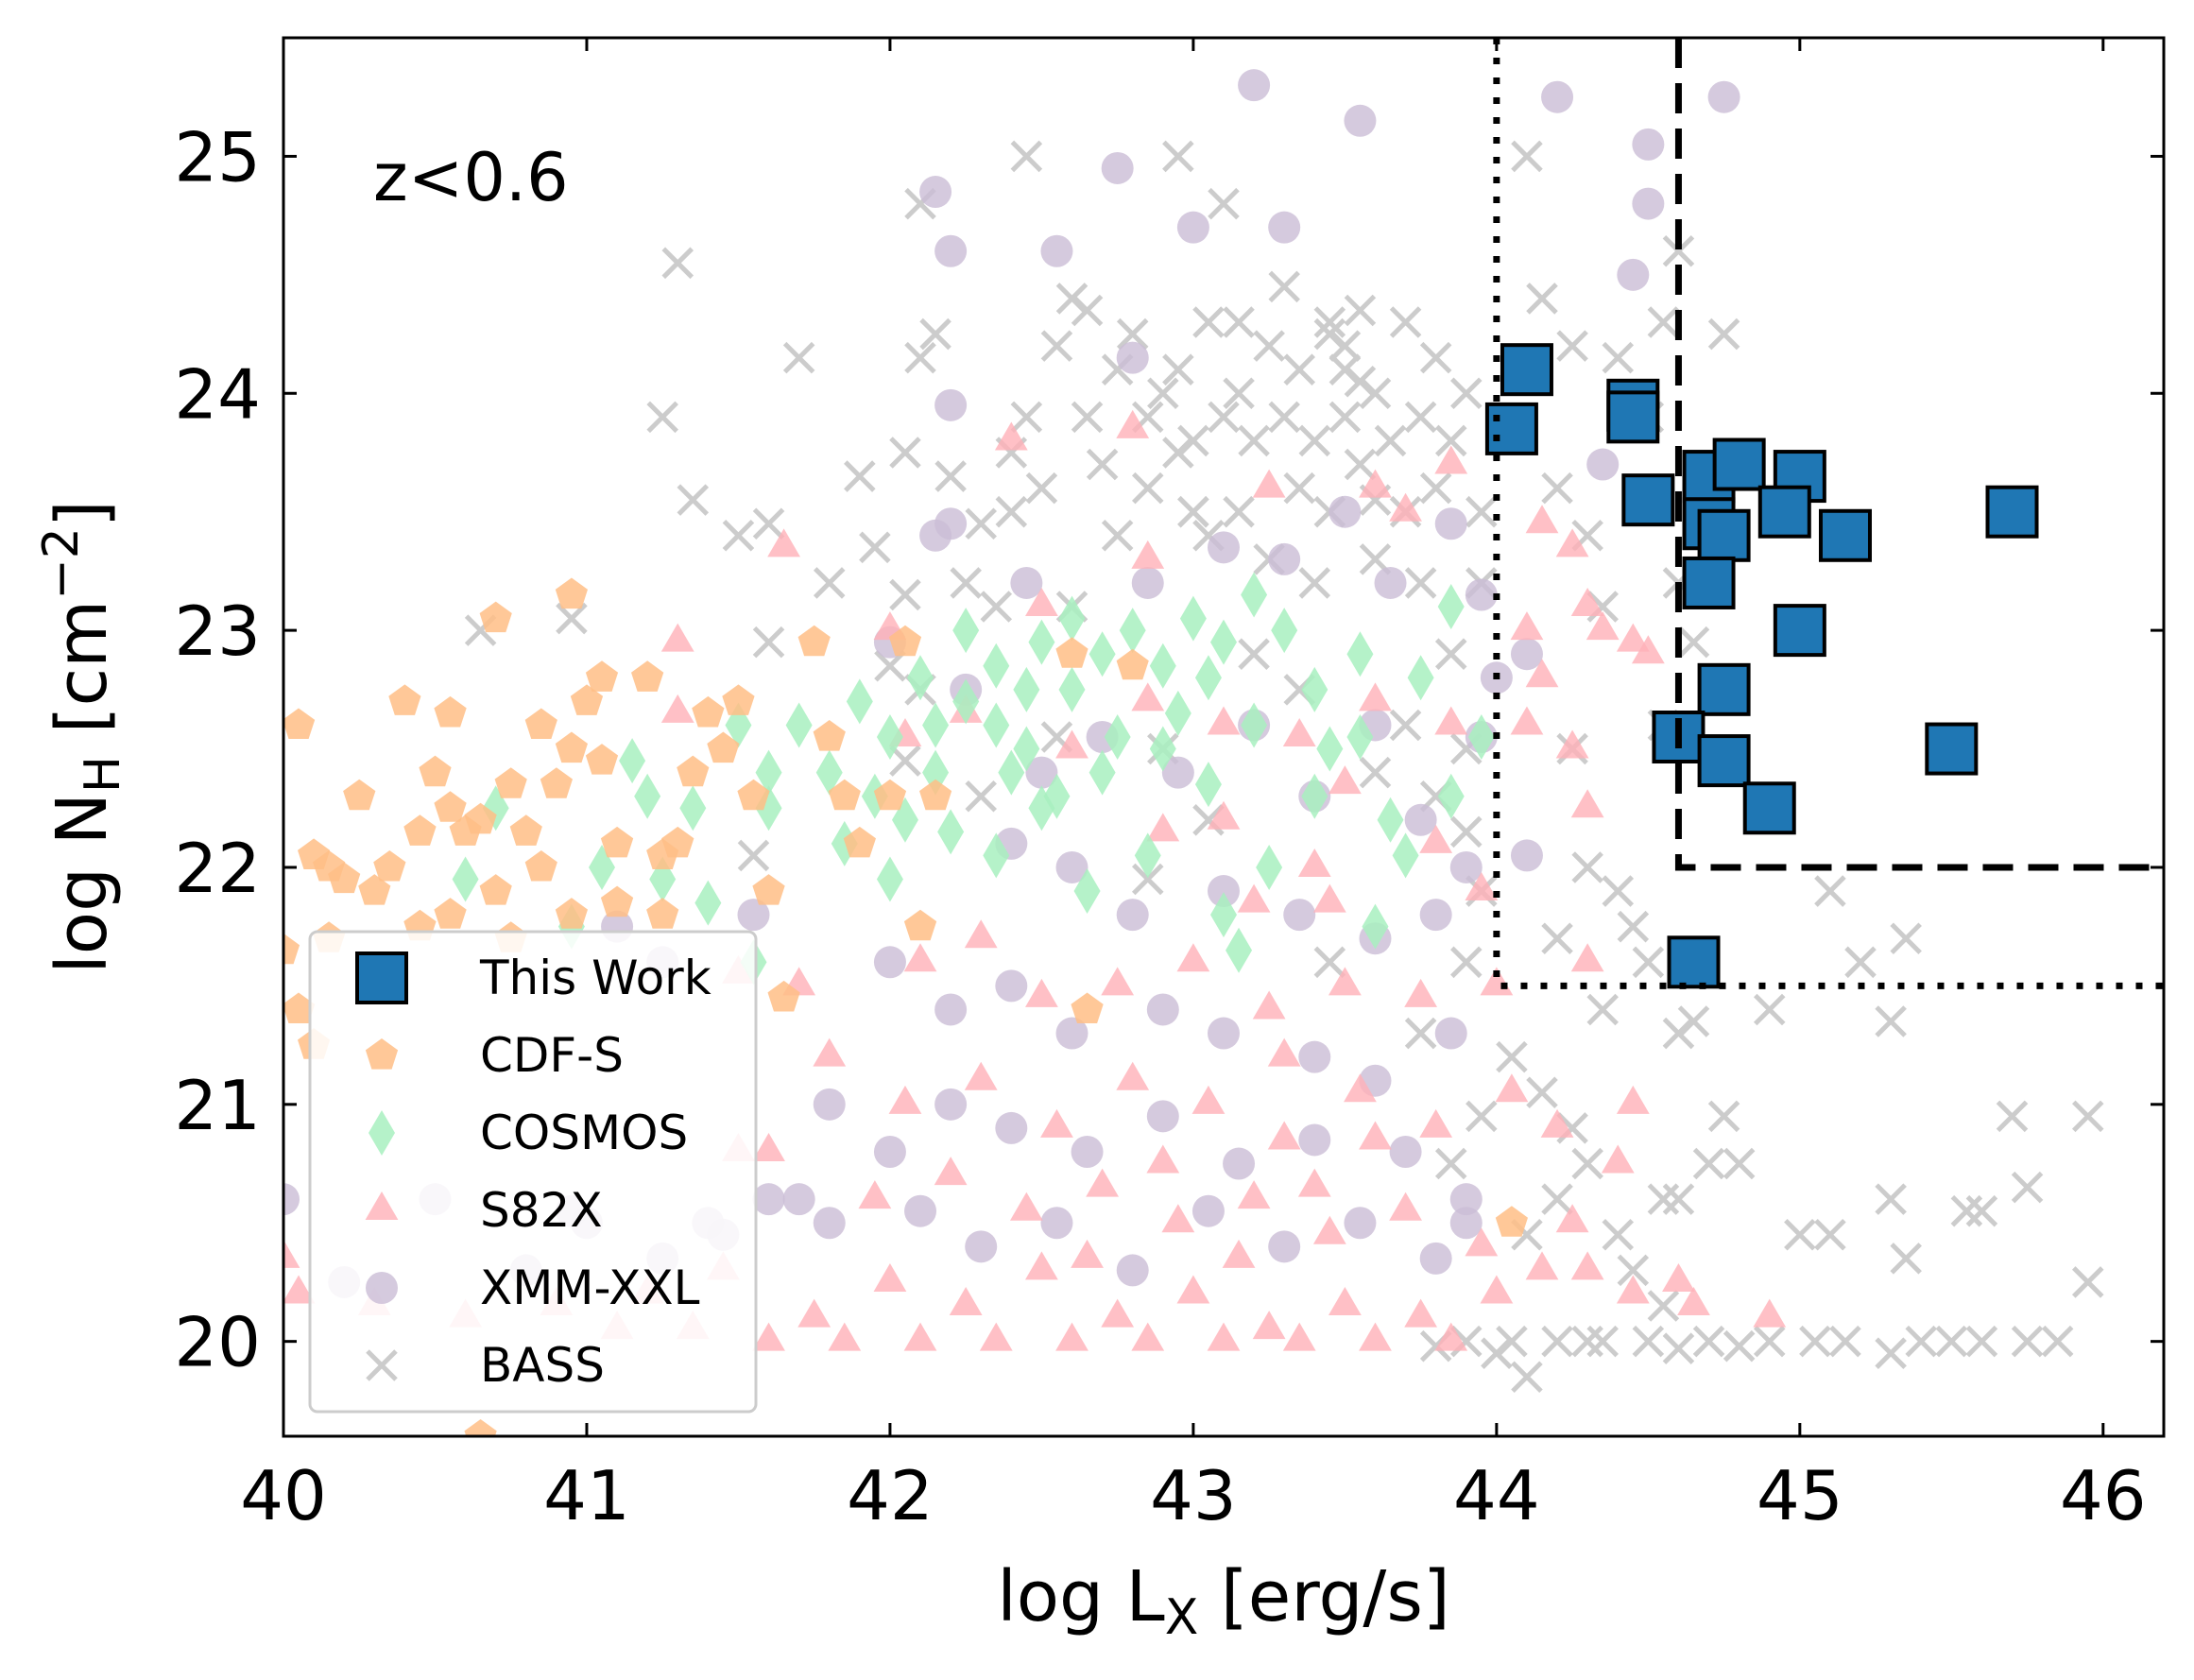 The image size is (2194, 1680). What do you see at coordinates (1919, 454) in the screenshot?
I see `dashed-cut-line` at bounding box center [1919, 454].